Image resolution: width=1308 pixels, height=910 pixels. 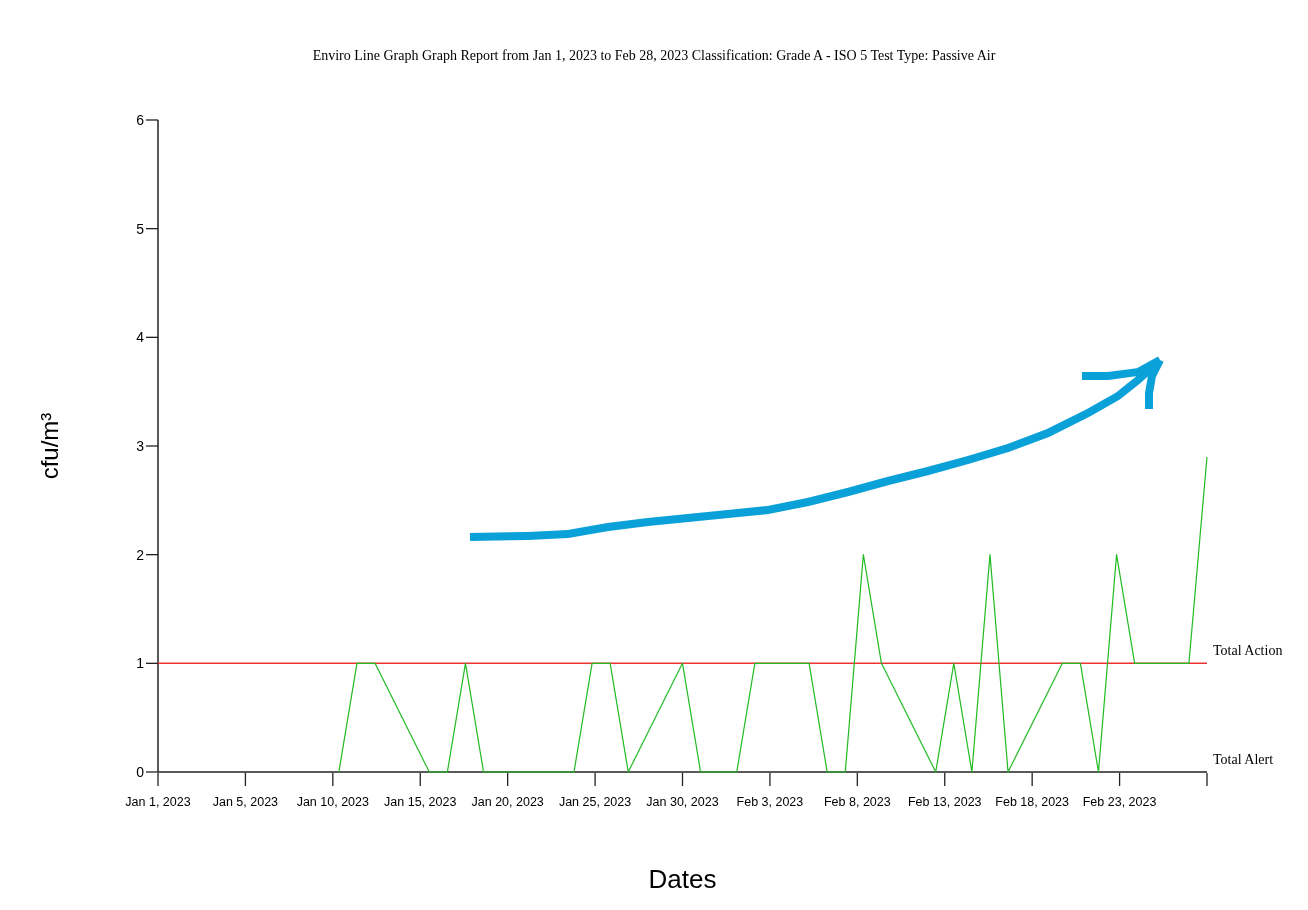 What do you see at coordinates (1248, 651) in the screenshot?
I see `ref-line-label: Total Action` at bounding box center [1248, 651].